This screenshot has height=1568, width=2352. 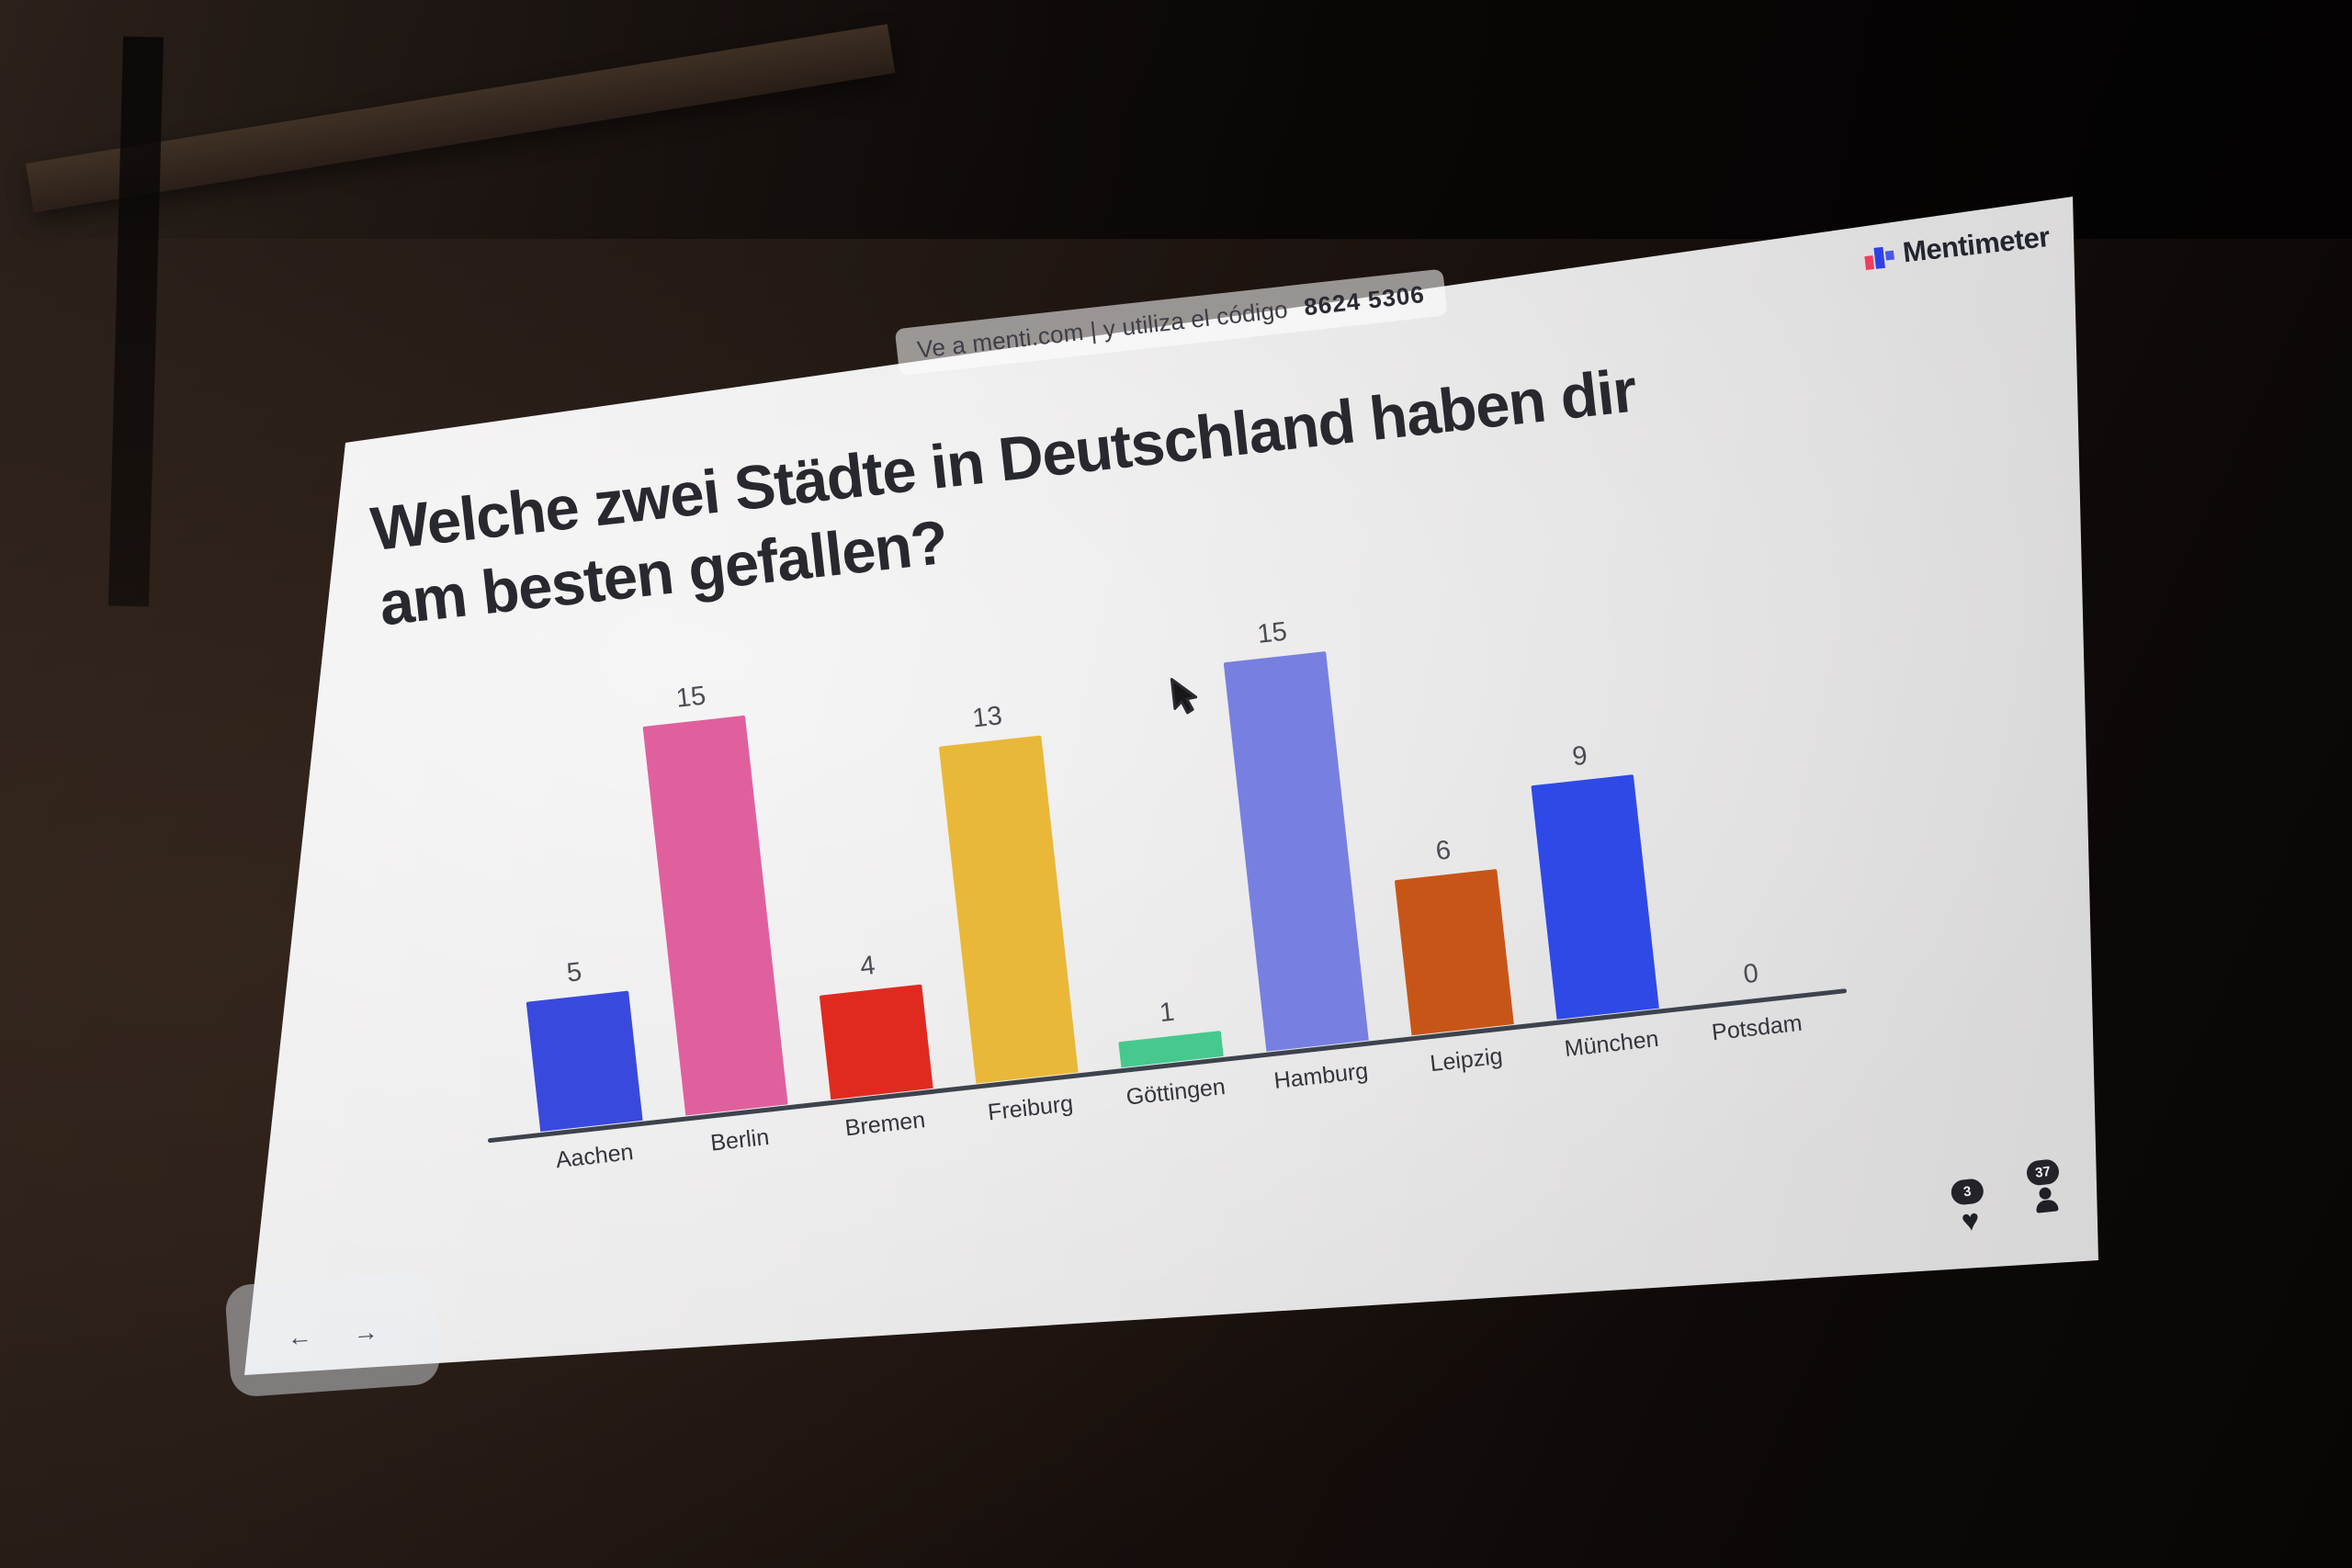 I want to click on category-label: Potsdam, so click(x=1757, y=1028).